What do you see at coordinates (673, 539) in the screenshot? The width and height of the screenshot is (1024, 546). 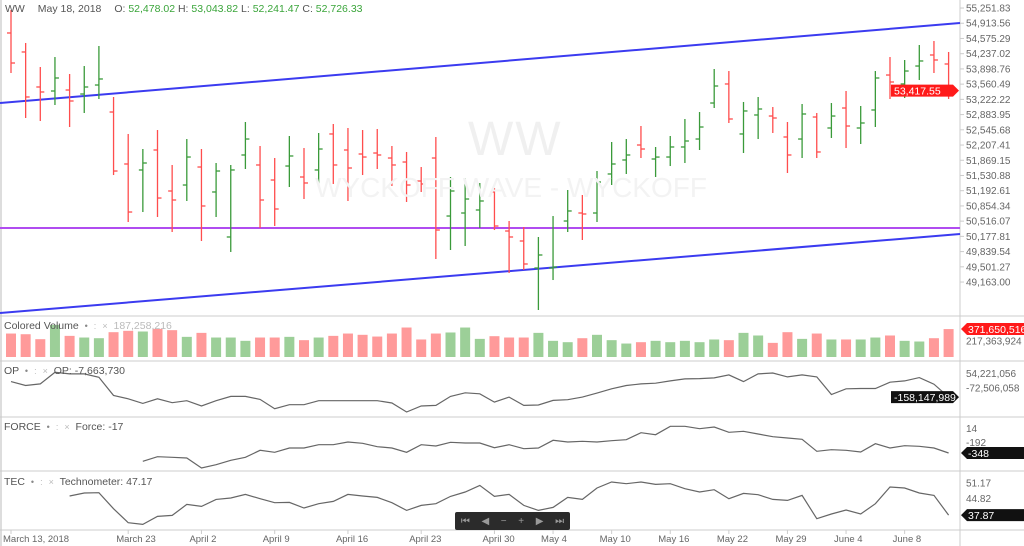 I see `date-axis-label: May 16` at bounding box center [673, 539].